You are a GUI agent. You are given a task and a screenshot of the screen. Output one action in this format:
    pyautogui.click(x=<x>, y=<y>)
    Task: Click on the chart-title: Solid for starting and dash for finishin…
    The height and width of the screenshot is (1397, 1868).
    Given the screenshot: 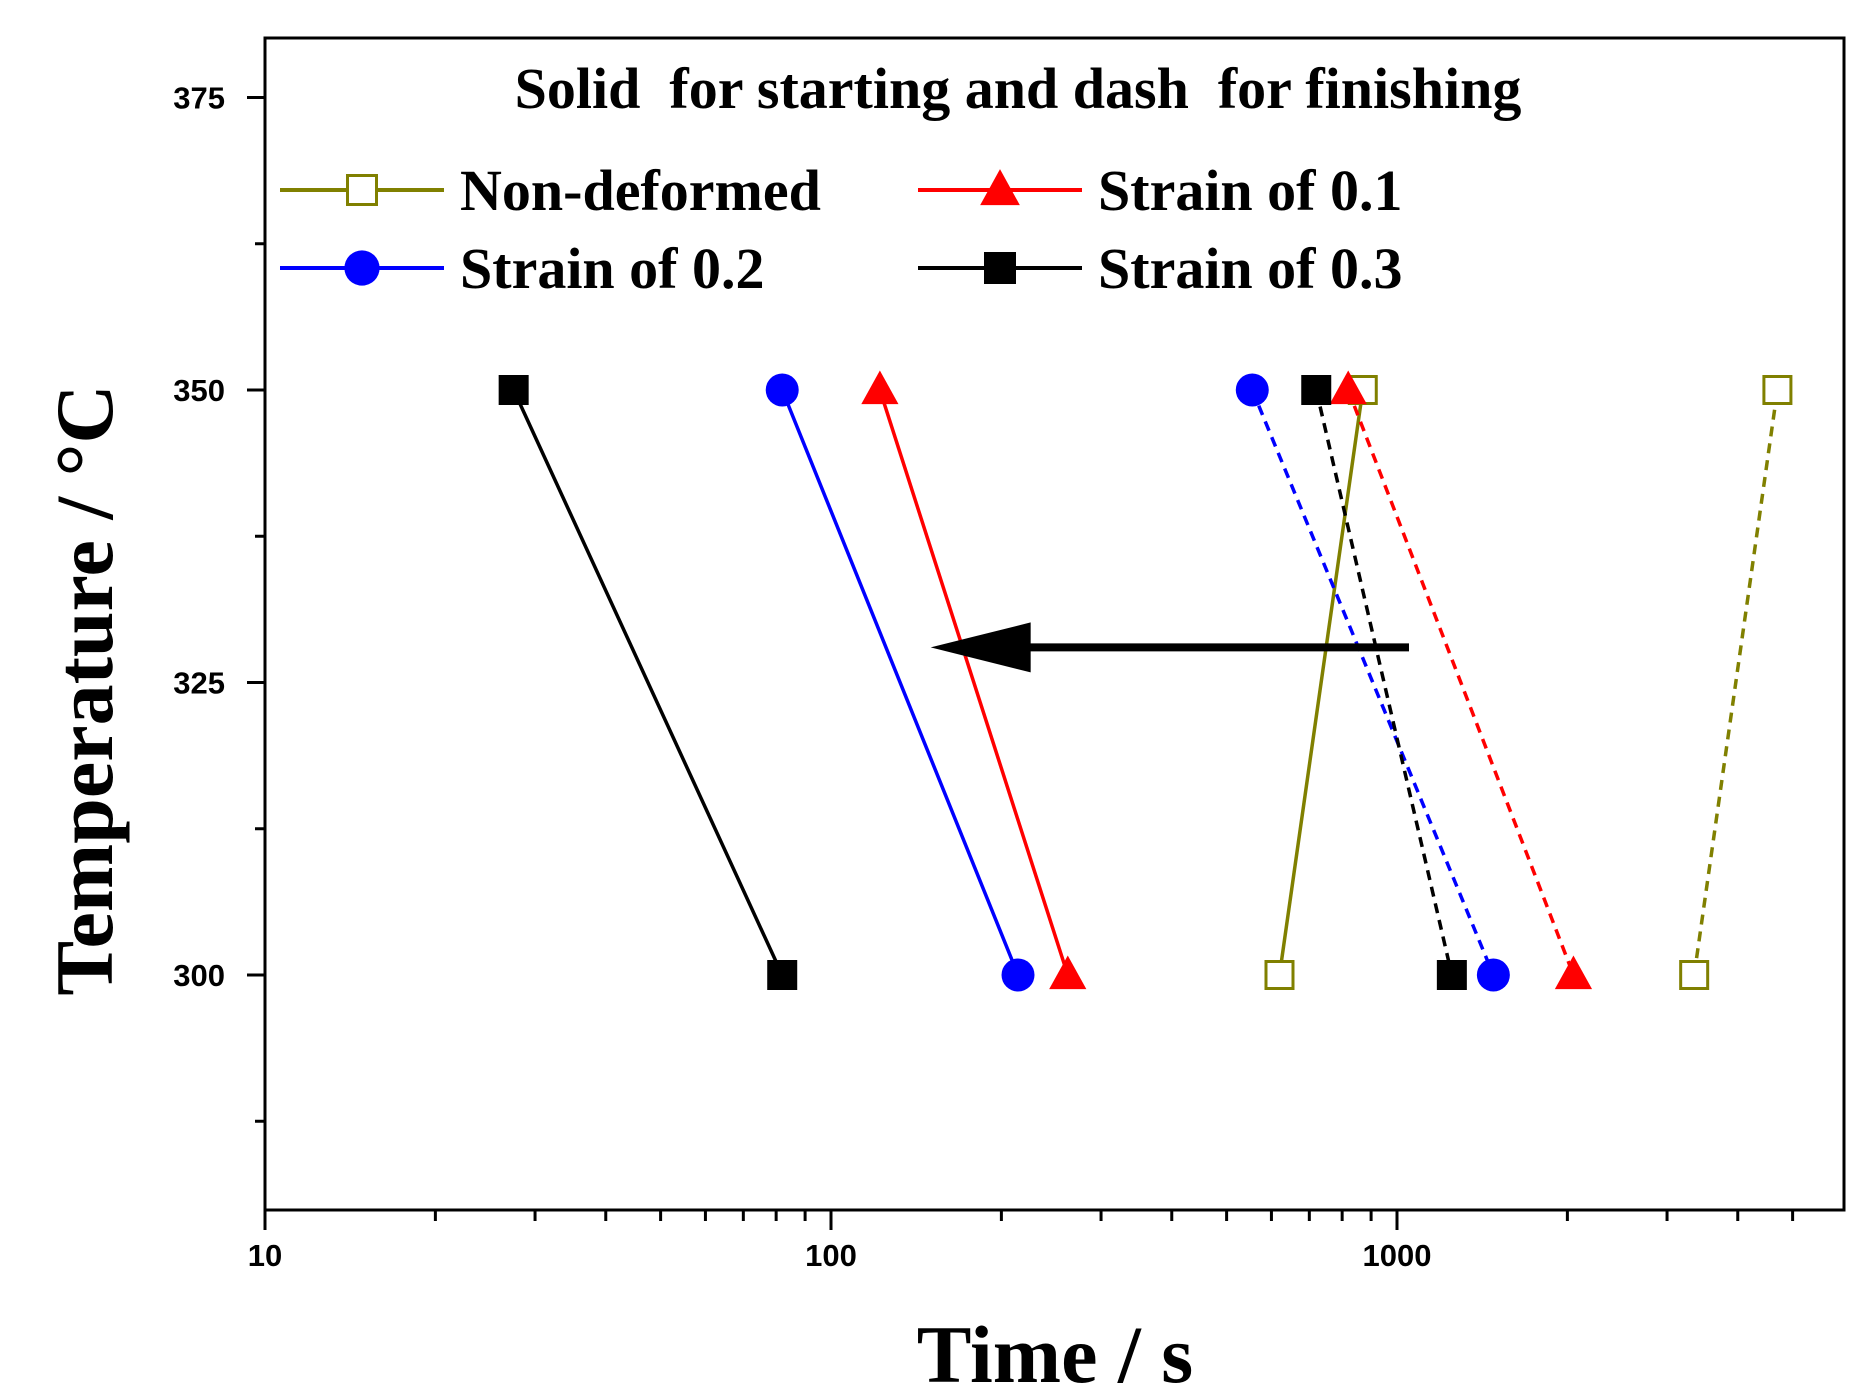 What is the action you would take?
    pyautogui.click(x=1018, y=88)
    